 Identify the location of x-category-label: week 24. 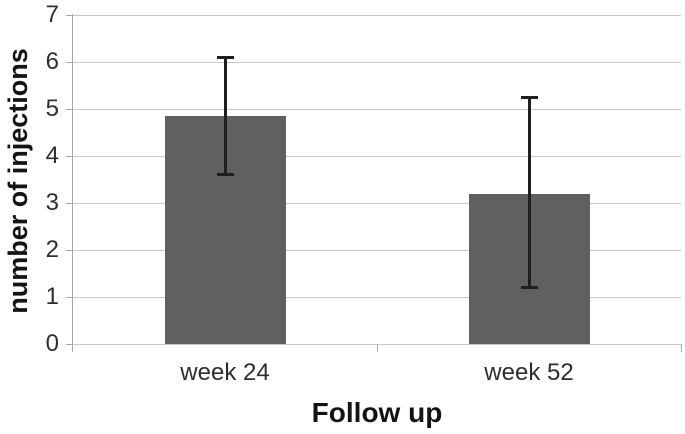
(225, 372).